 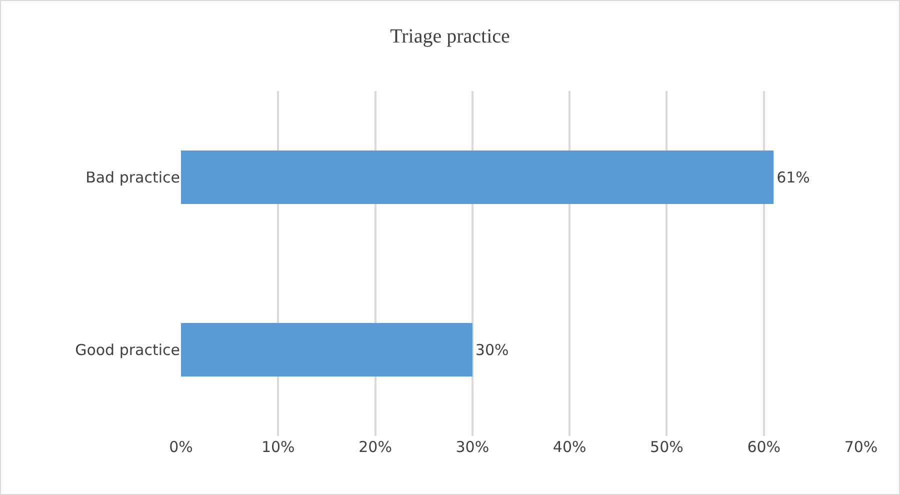 I want to click on x-tick-label: 30%, so click(x=473, y=447).